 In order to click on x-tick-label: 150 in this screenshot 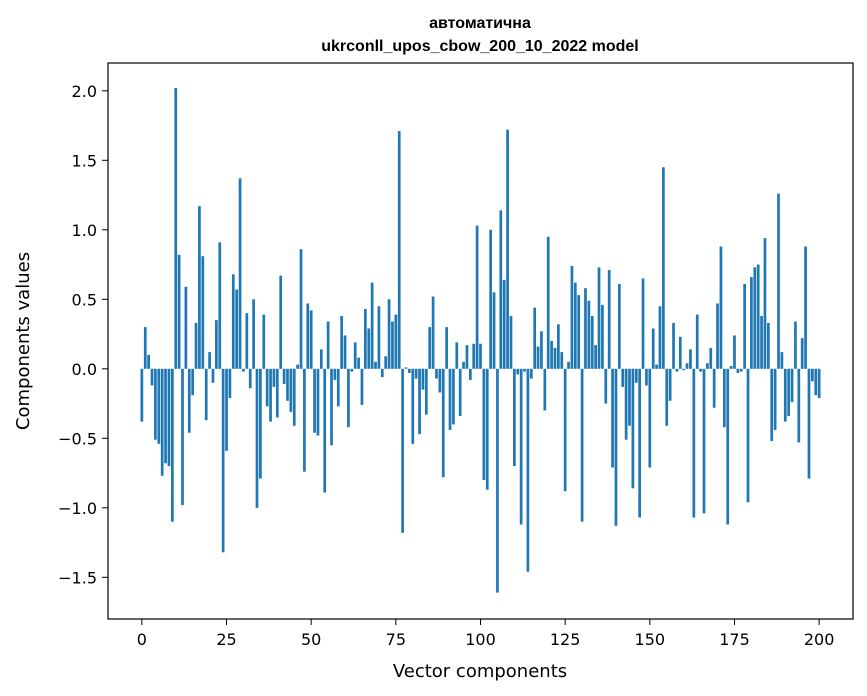, I will do `click(650, 639)`.